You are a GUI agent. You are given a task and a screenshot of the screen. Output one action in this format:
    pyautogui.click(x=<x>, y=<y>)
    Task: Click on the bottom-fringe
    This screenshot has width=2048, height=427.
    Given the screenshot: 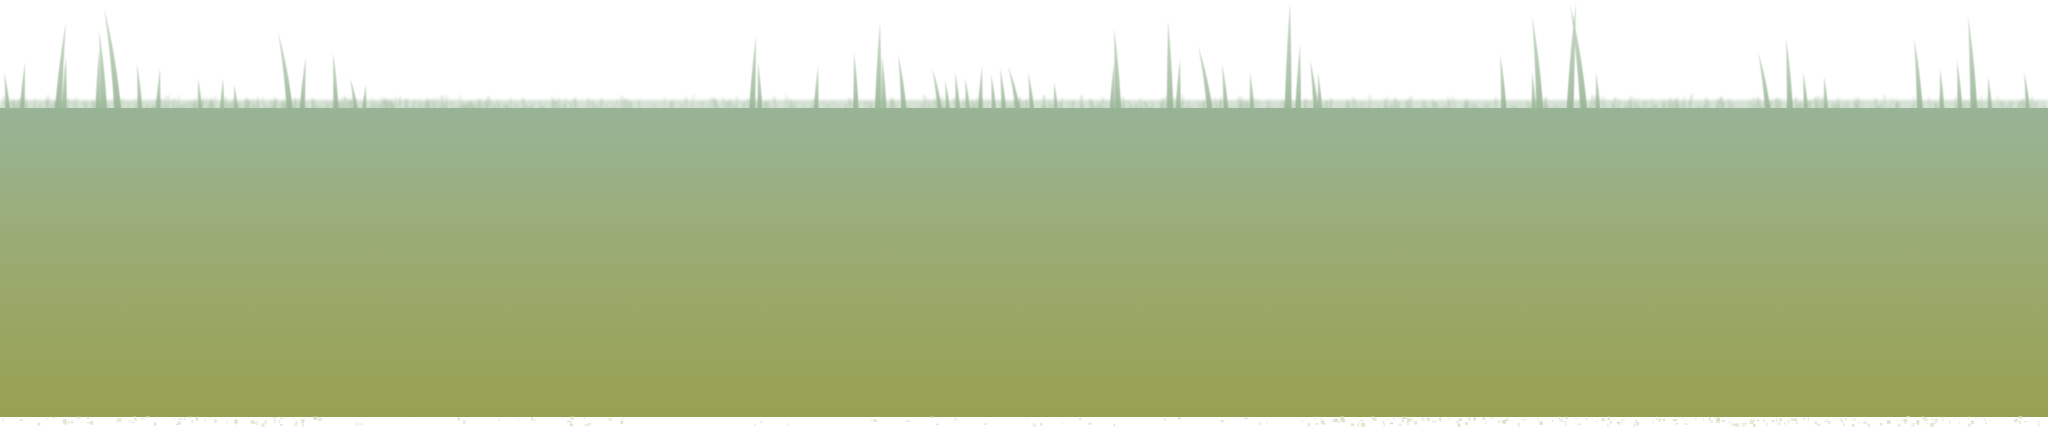 What is the action you would take?
    pyautogui.click(x=1024, y=421)
    